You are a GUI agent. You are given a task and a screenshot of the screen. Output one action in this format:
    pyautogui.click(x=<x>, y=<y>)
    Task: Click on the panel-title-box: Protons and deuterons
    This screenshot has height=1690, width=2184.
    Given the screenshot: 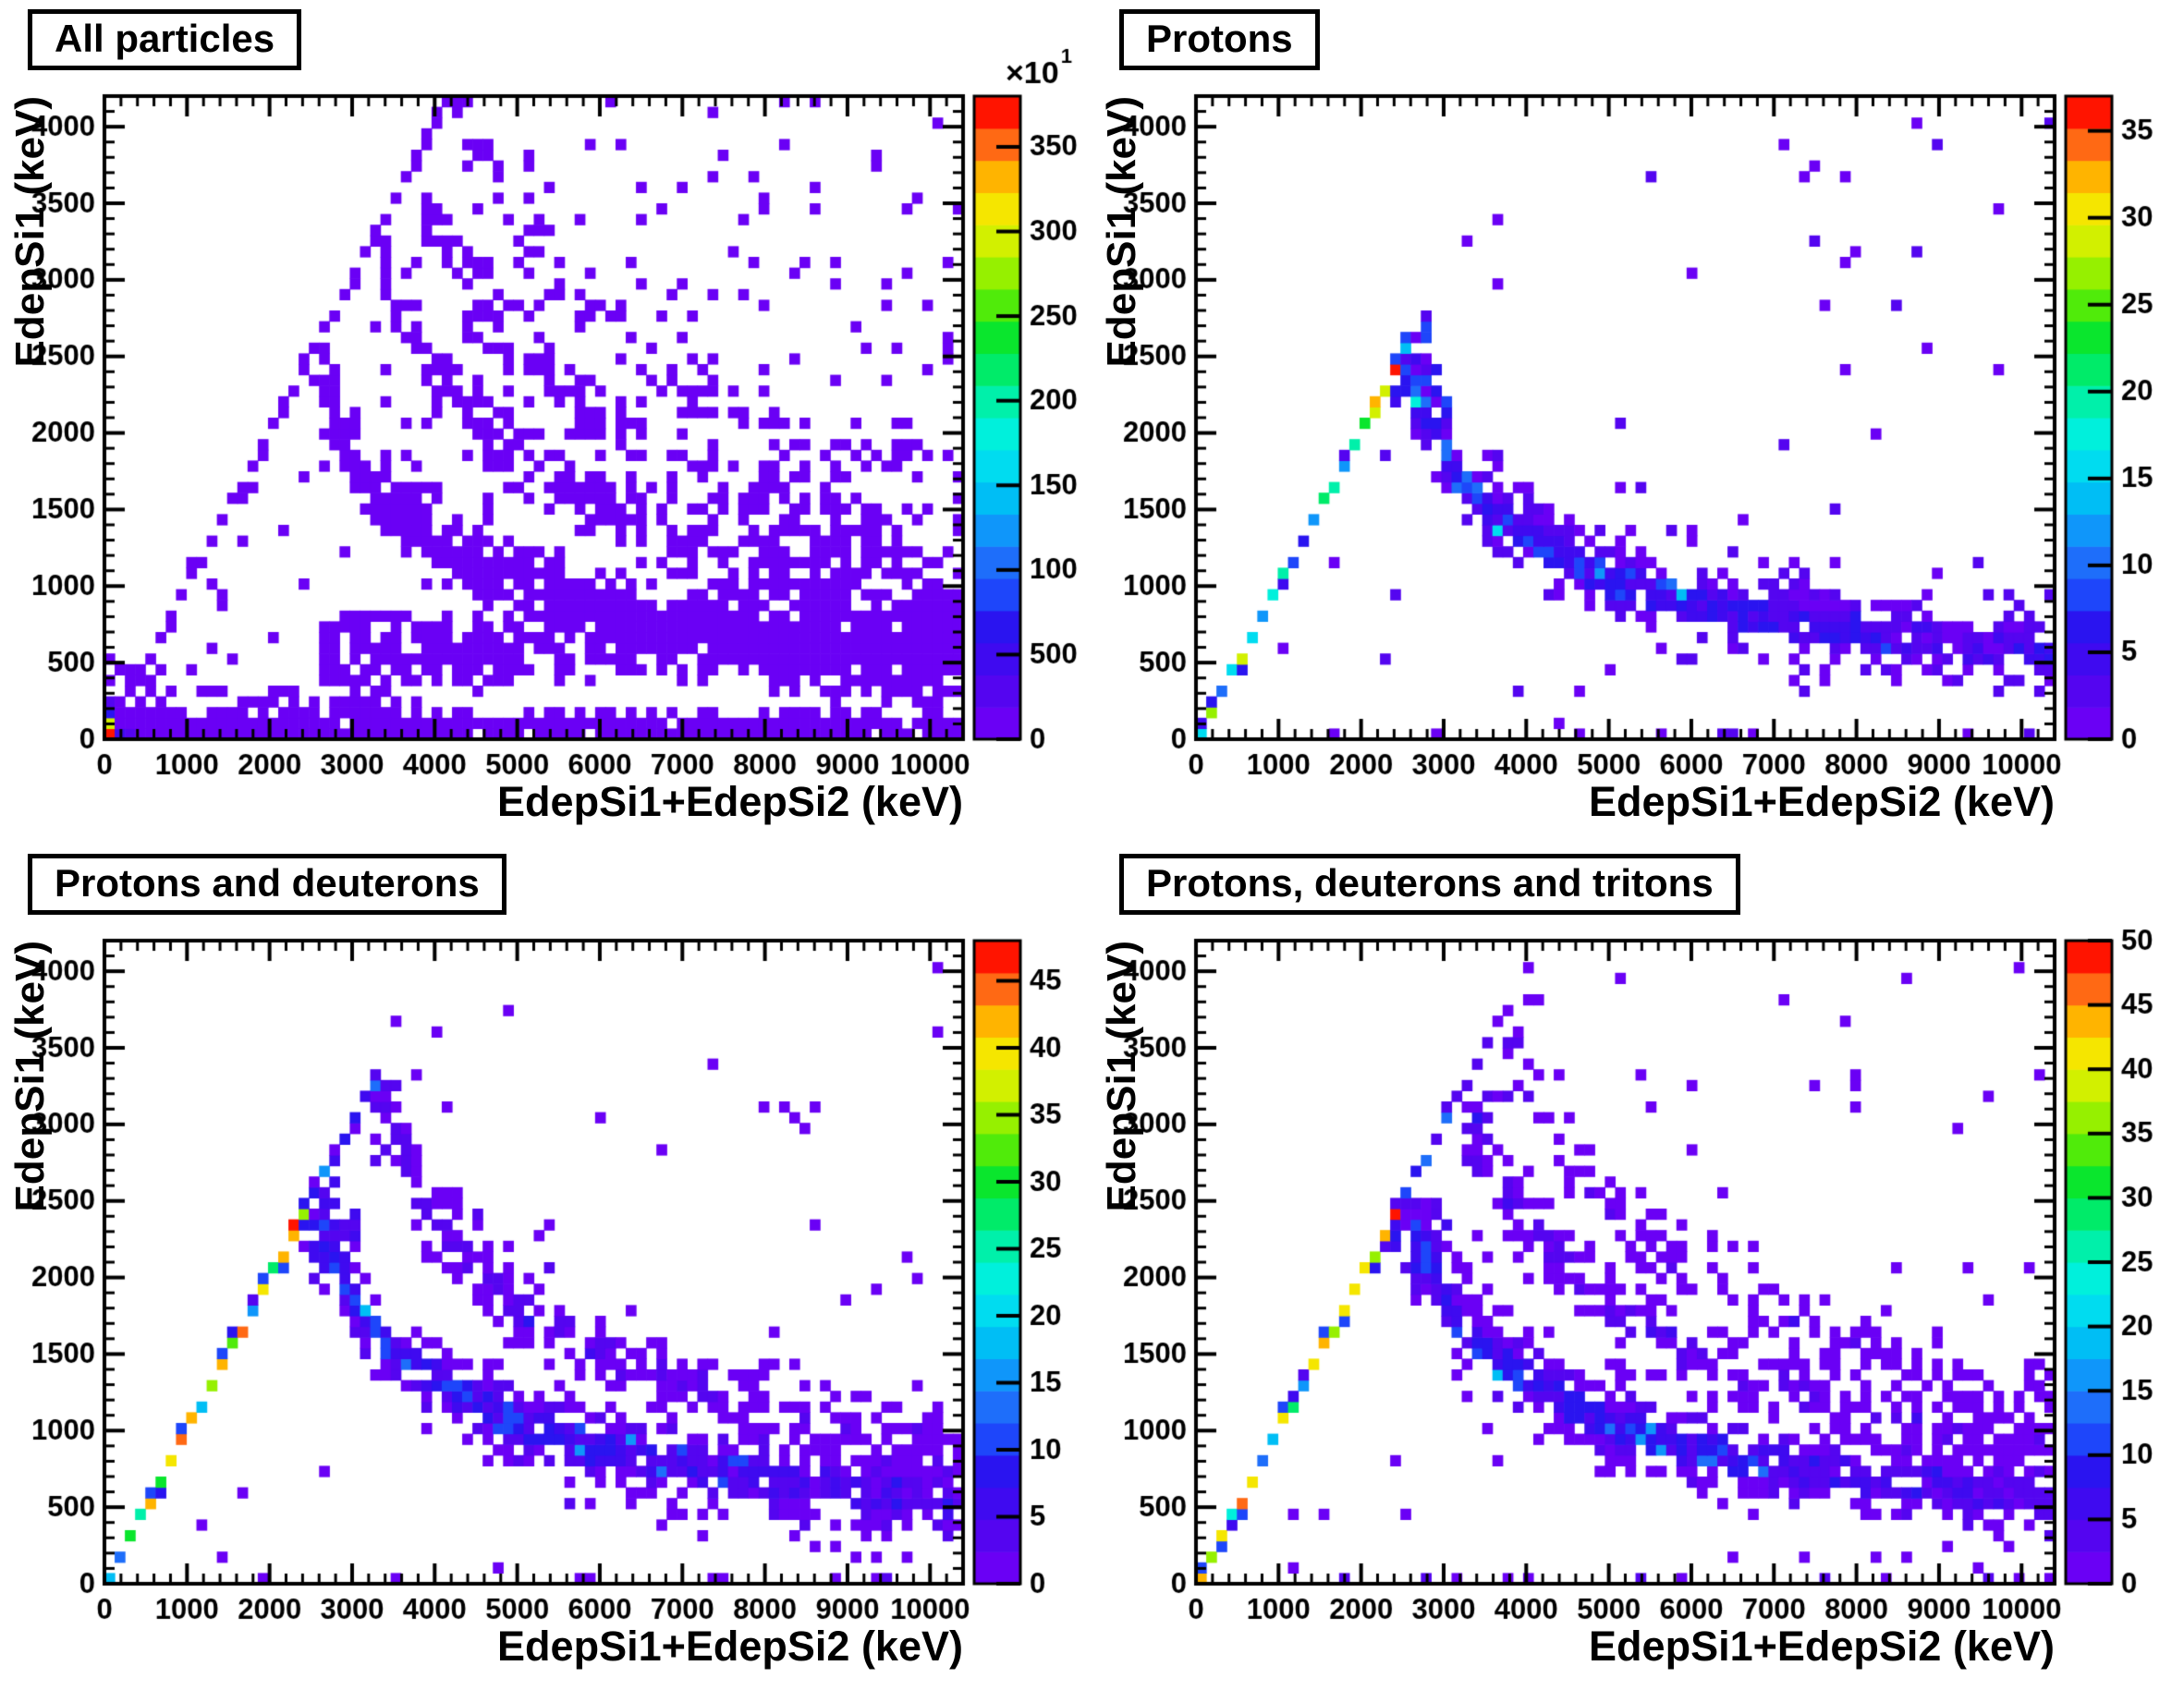 What is the action you would take?
    pyautogui.click(x=267, y=884)
    